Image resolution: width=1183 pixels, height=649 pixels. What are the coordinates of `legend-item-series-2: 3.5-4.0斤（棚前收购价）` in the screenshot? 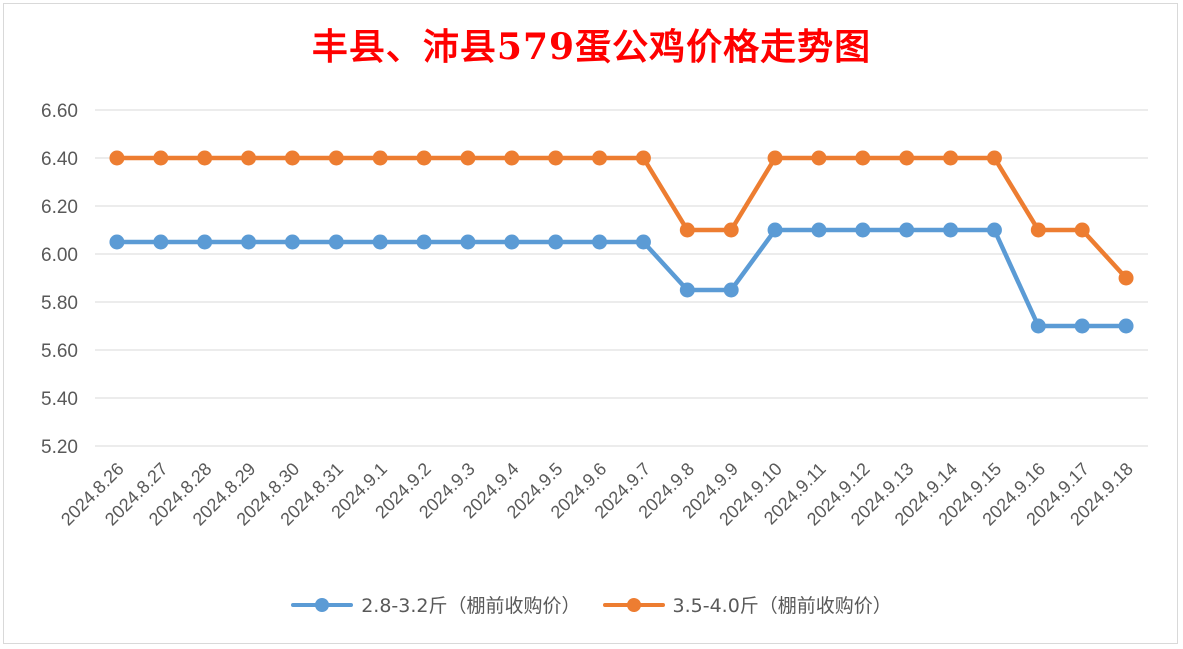 It's located at (747, 604).